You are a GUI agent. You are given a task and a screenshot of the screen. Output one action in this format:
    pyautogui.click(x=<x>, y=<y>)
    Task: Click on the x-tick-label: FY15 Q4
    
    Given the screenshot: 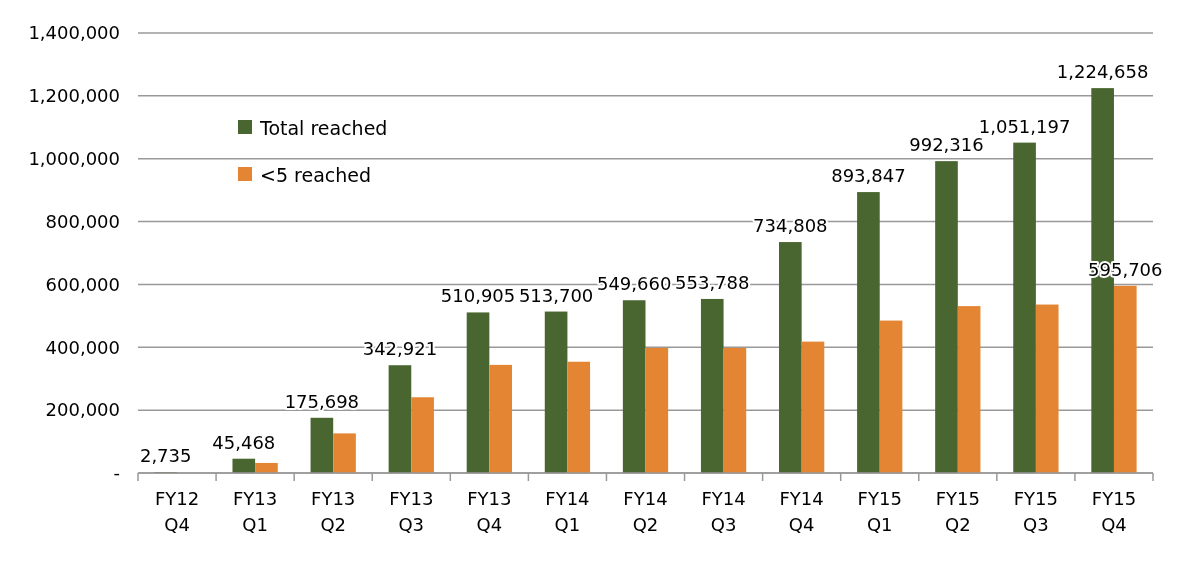 What is the action you would take?
    pyautogui.click(x=1114, y=511)
    